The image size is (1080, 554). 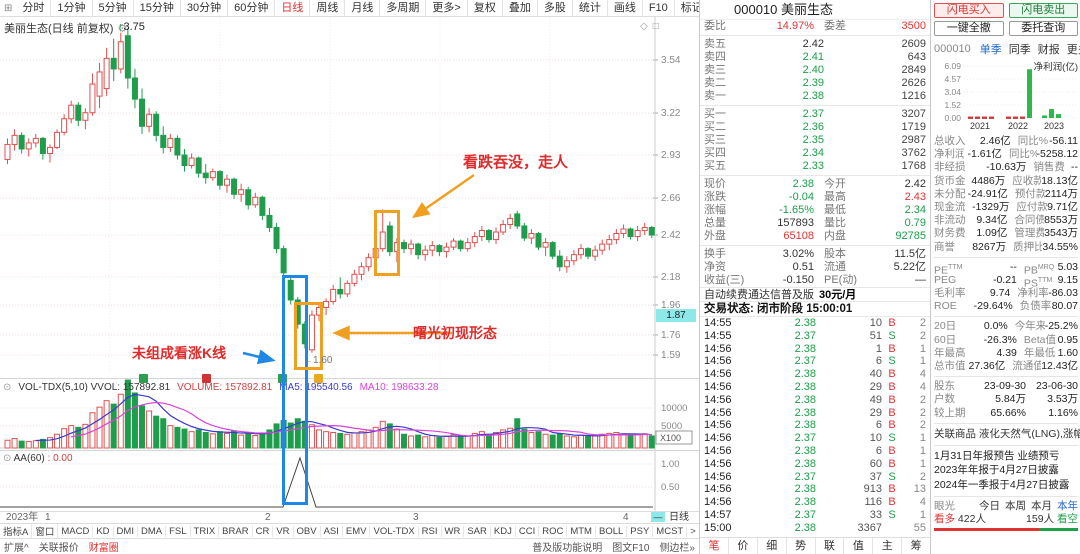 What do you see at coordinates (915, 546) in the screenshot?
I see `tick-tab-筹: 筹` at bounding box center [915, 546].